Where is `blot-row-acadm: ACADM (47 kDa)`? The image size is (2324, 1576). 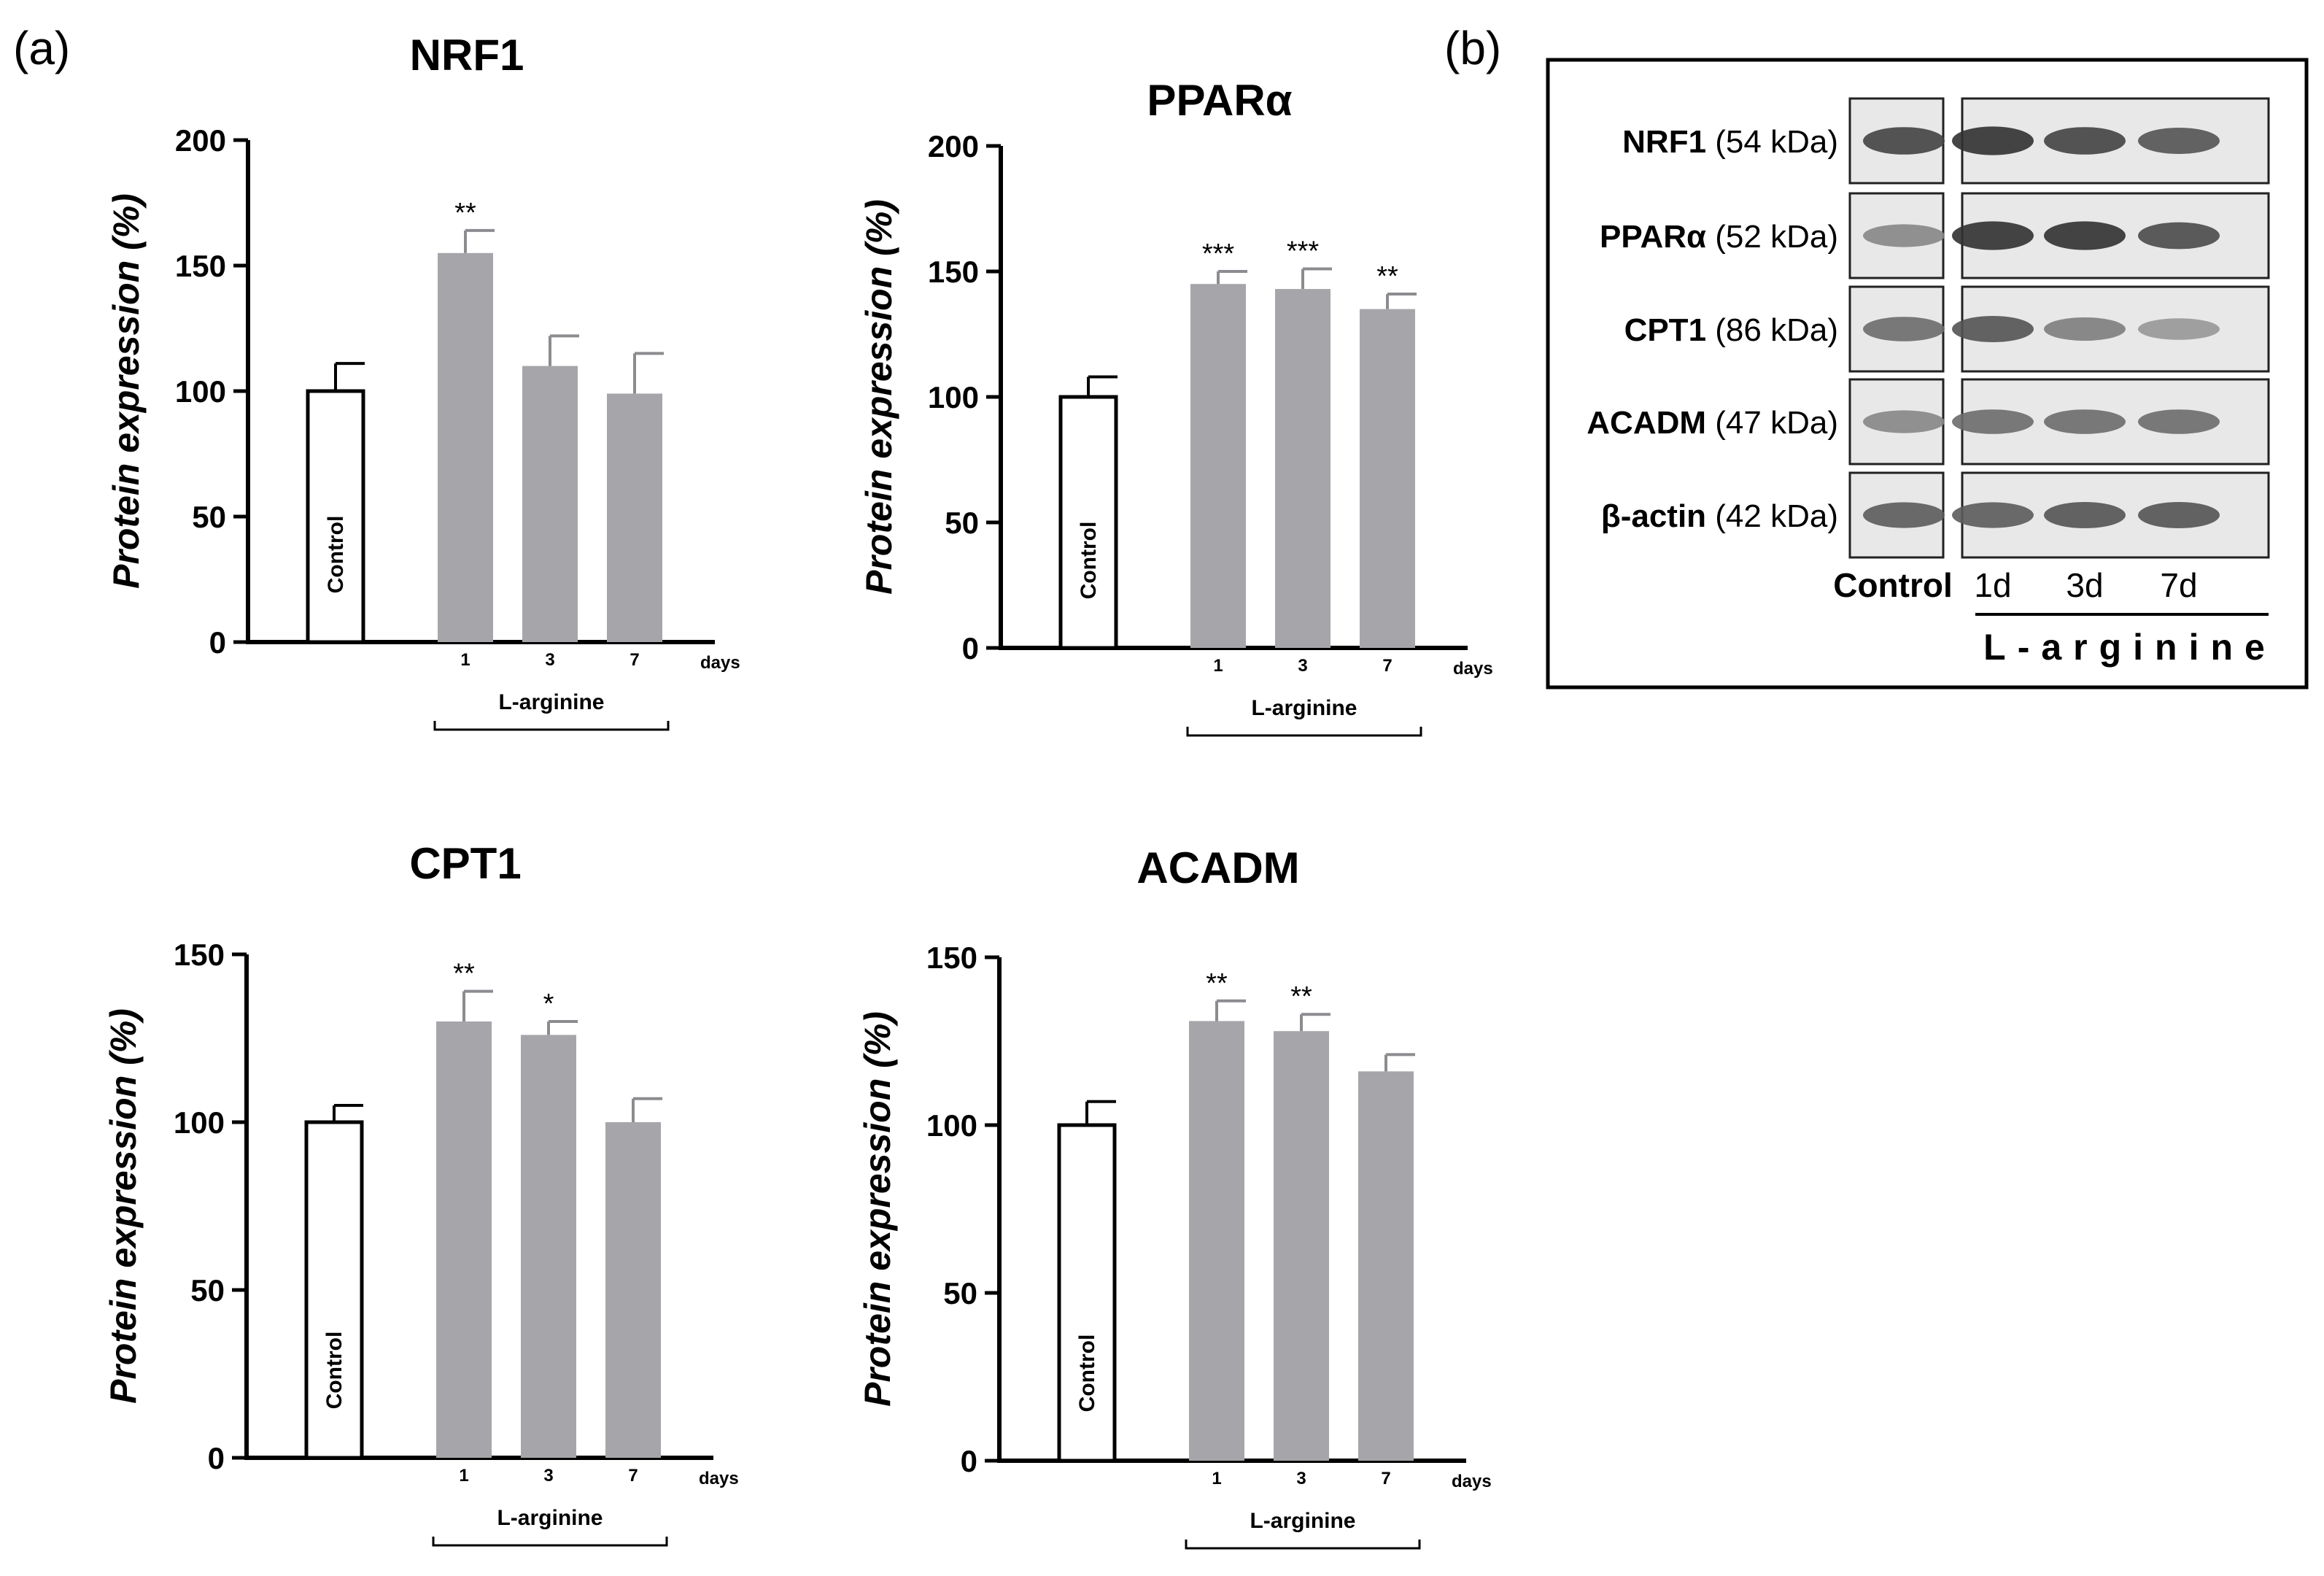 blot-row-acadm: ACADM (47 kDa) is located at coordinates (1928, 422).